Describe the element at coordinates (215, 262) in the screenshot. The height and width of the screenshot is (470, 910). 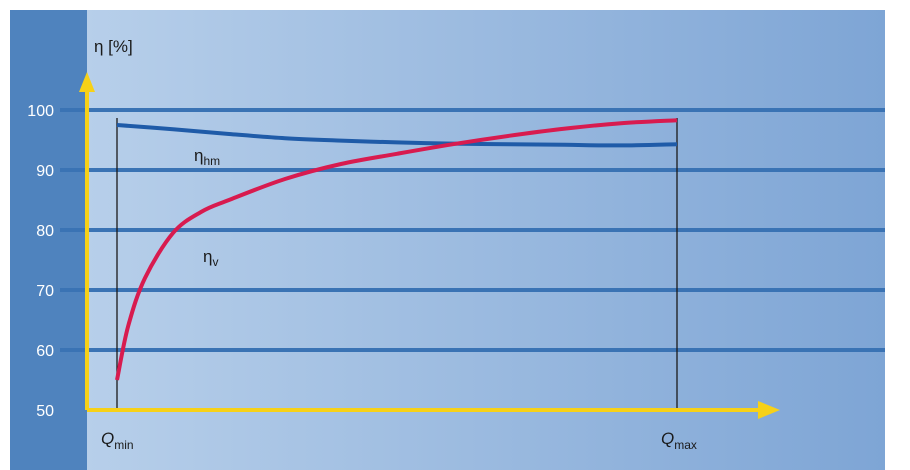
I see `series-label-sub: v` at that location.